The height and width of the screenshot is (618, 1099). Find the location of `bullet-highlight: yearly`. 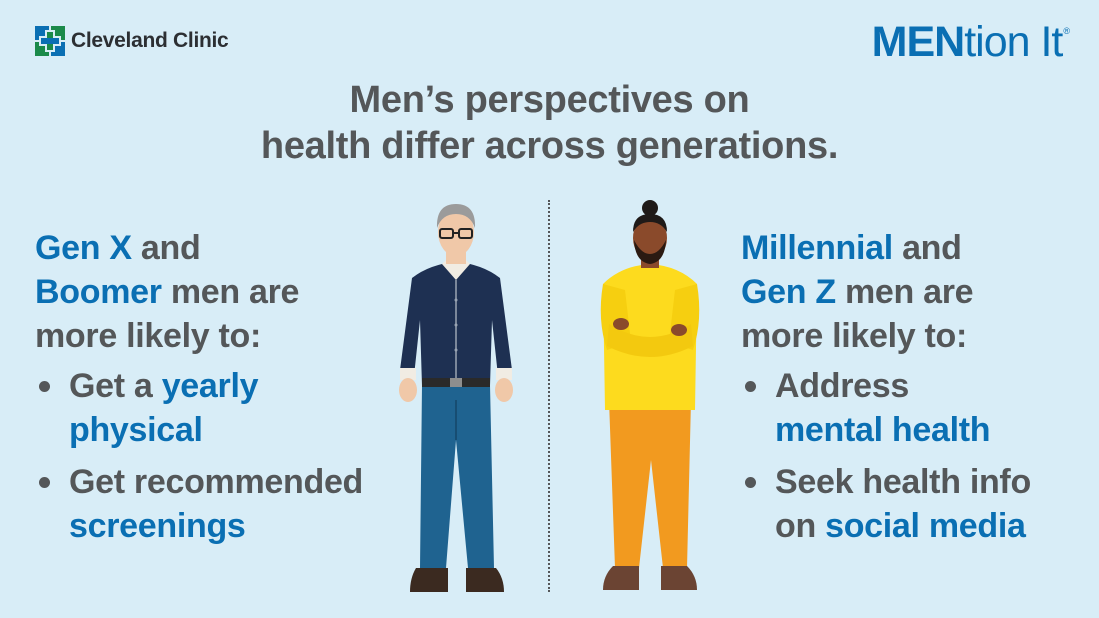

bullet-highlight: yearly is located at coordinates (210, 386).